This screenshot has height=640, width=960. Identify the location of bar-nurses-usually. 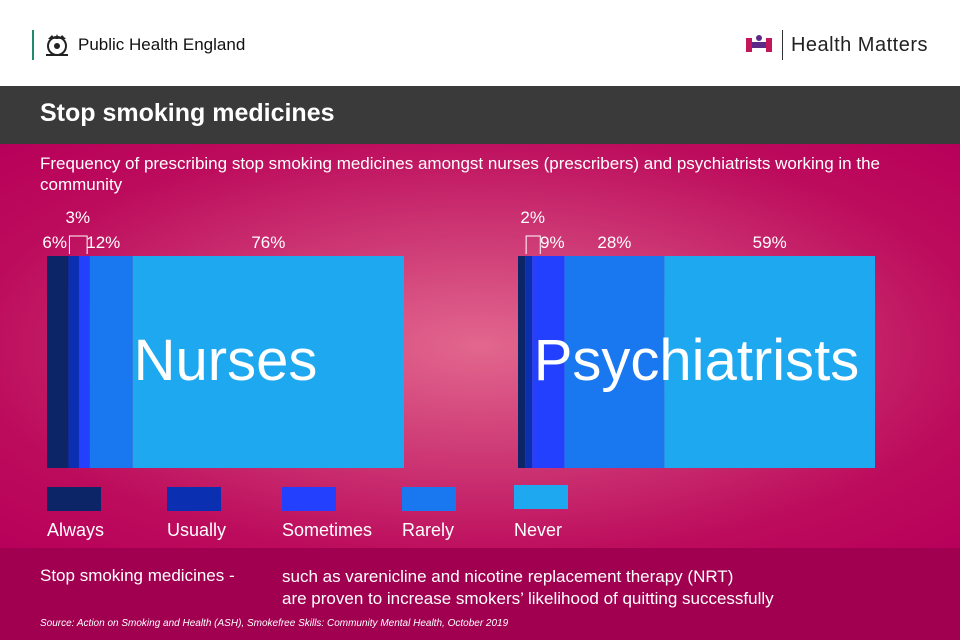
(74, 362).